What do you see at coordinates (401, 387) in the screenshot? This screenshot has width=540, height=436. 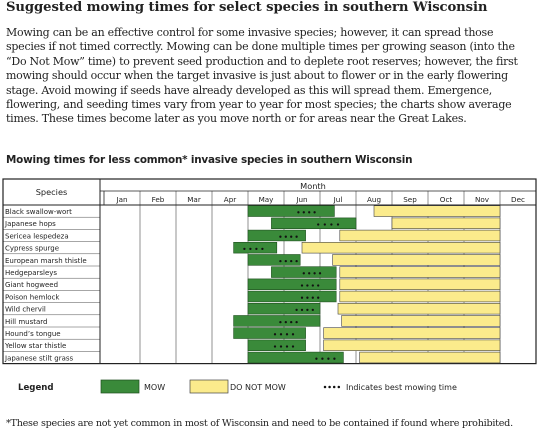 I see `legend-best-label: Indicates best mowing time` at bounding box center [401, 387].